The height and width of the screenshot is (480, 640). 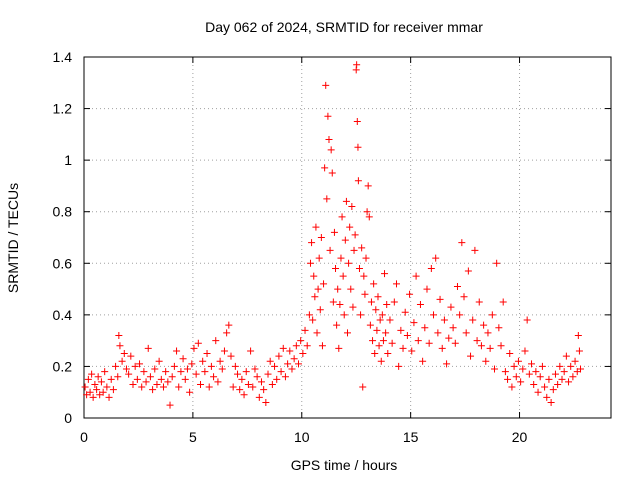 I want to click on x-tick-label: 10, so click(x=302, y=437).